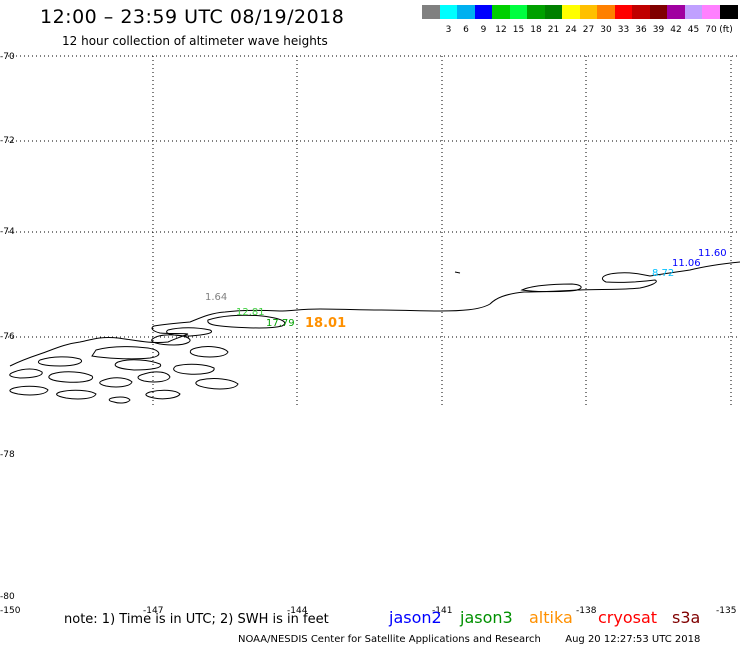 This screenshot has height=650, width=740. Describe the element at coordinates (518, 30) in the screenshot. I see `legend-label: 15` at that location.